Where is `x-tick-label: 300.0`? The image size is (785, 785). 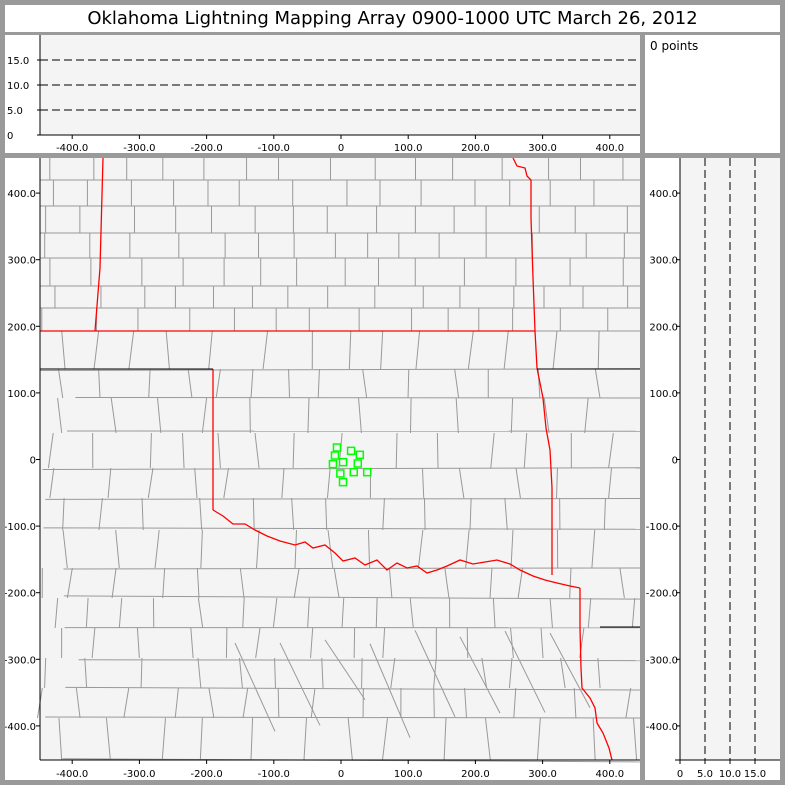 x-tick-label: 300.0 is located at coordinates (542, 774).